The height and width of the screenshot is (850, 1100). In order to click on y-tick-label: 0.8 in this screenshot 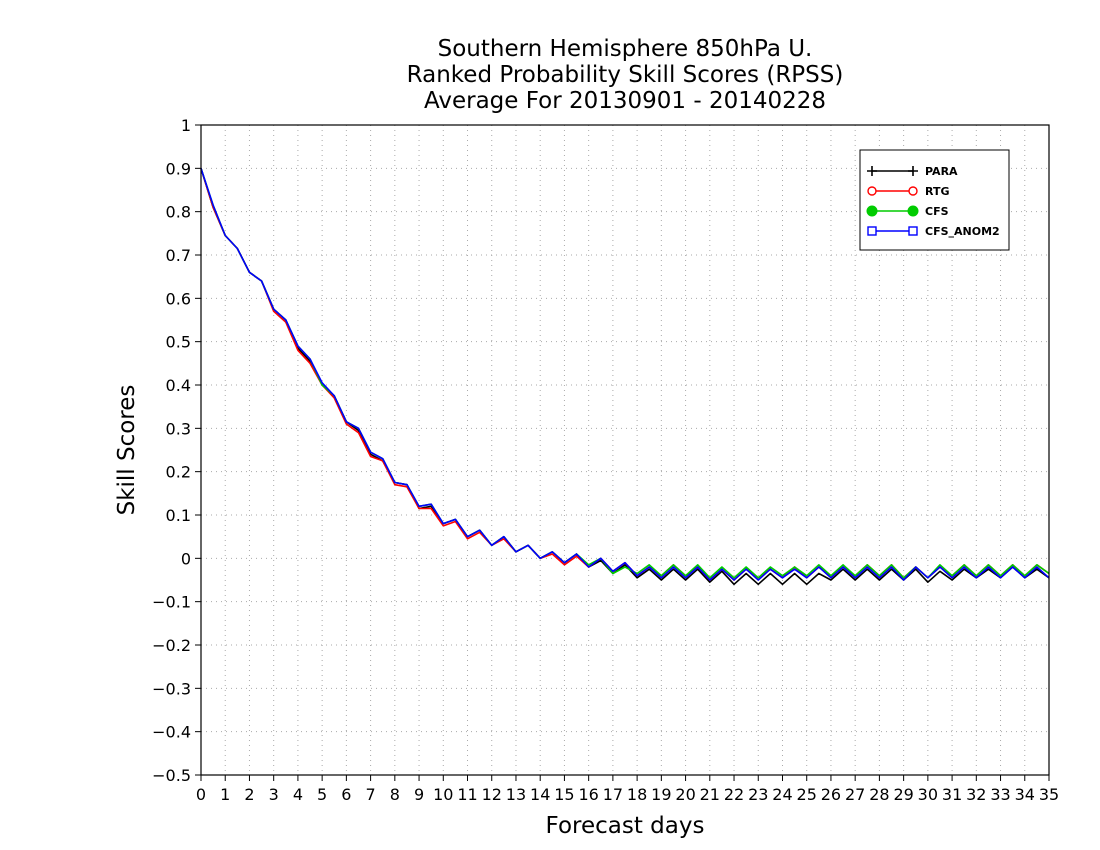, I will do `click(178, 212)`.